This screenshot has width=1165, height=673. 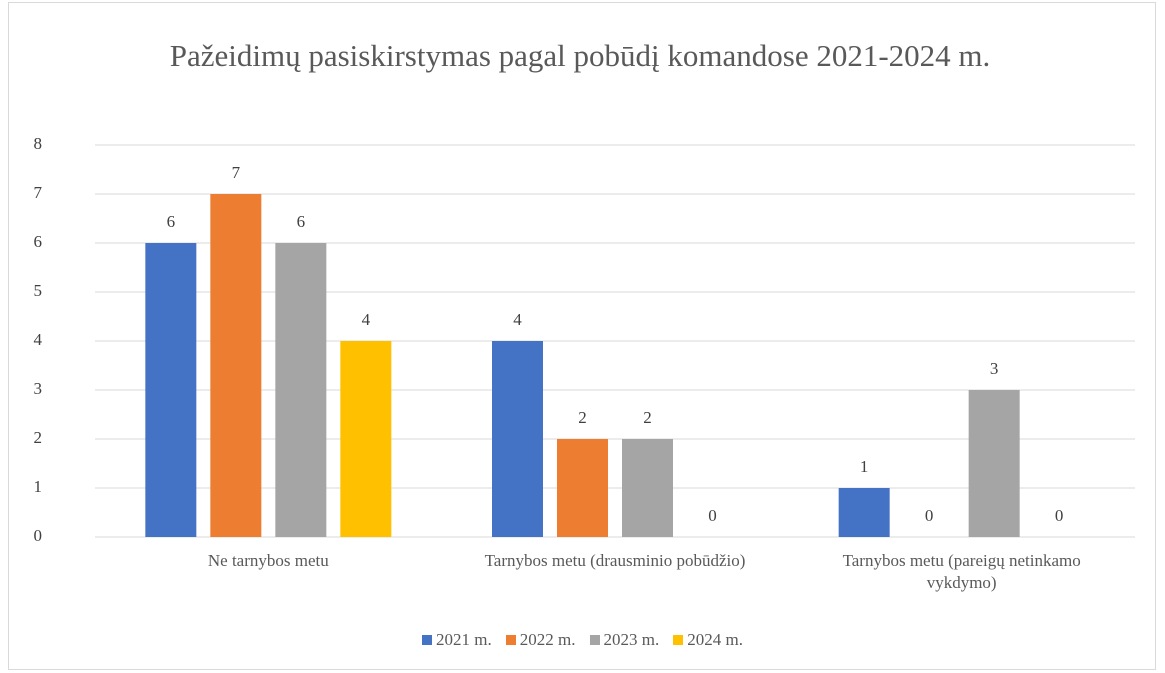 What do you see at coordinates (547, 639) in the screenshot?
I see `legend-label: 2022 m.` at bounding box center [547, 639].